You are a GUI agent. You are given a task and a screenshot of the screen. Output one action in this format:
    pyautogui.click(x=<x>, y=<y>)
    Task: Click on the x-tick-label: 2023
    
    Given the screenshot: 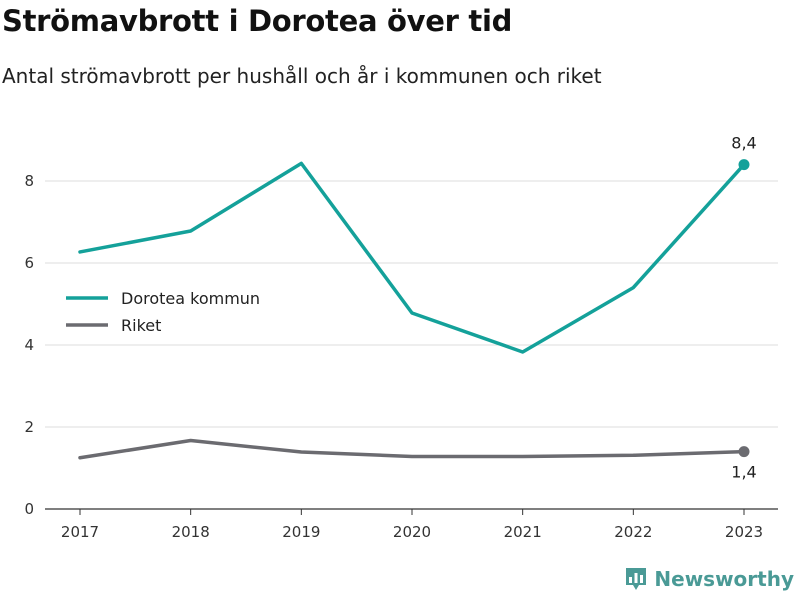 What is the action you would take?
    pyautogui.click(x=744, y=532)
    